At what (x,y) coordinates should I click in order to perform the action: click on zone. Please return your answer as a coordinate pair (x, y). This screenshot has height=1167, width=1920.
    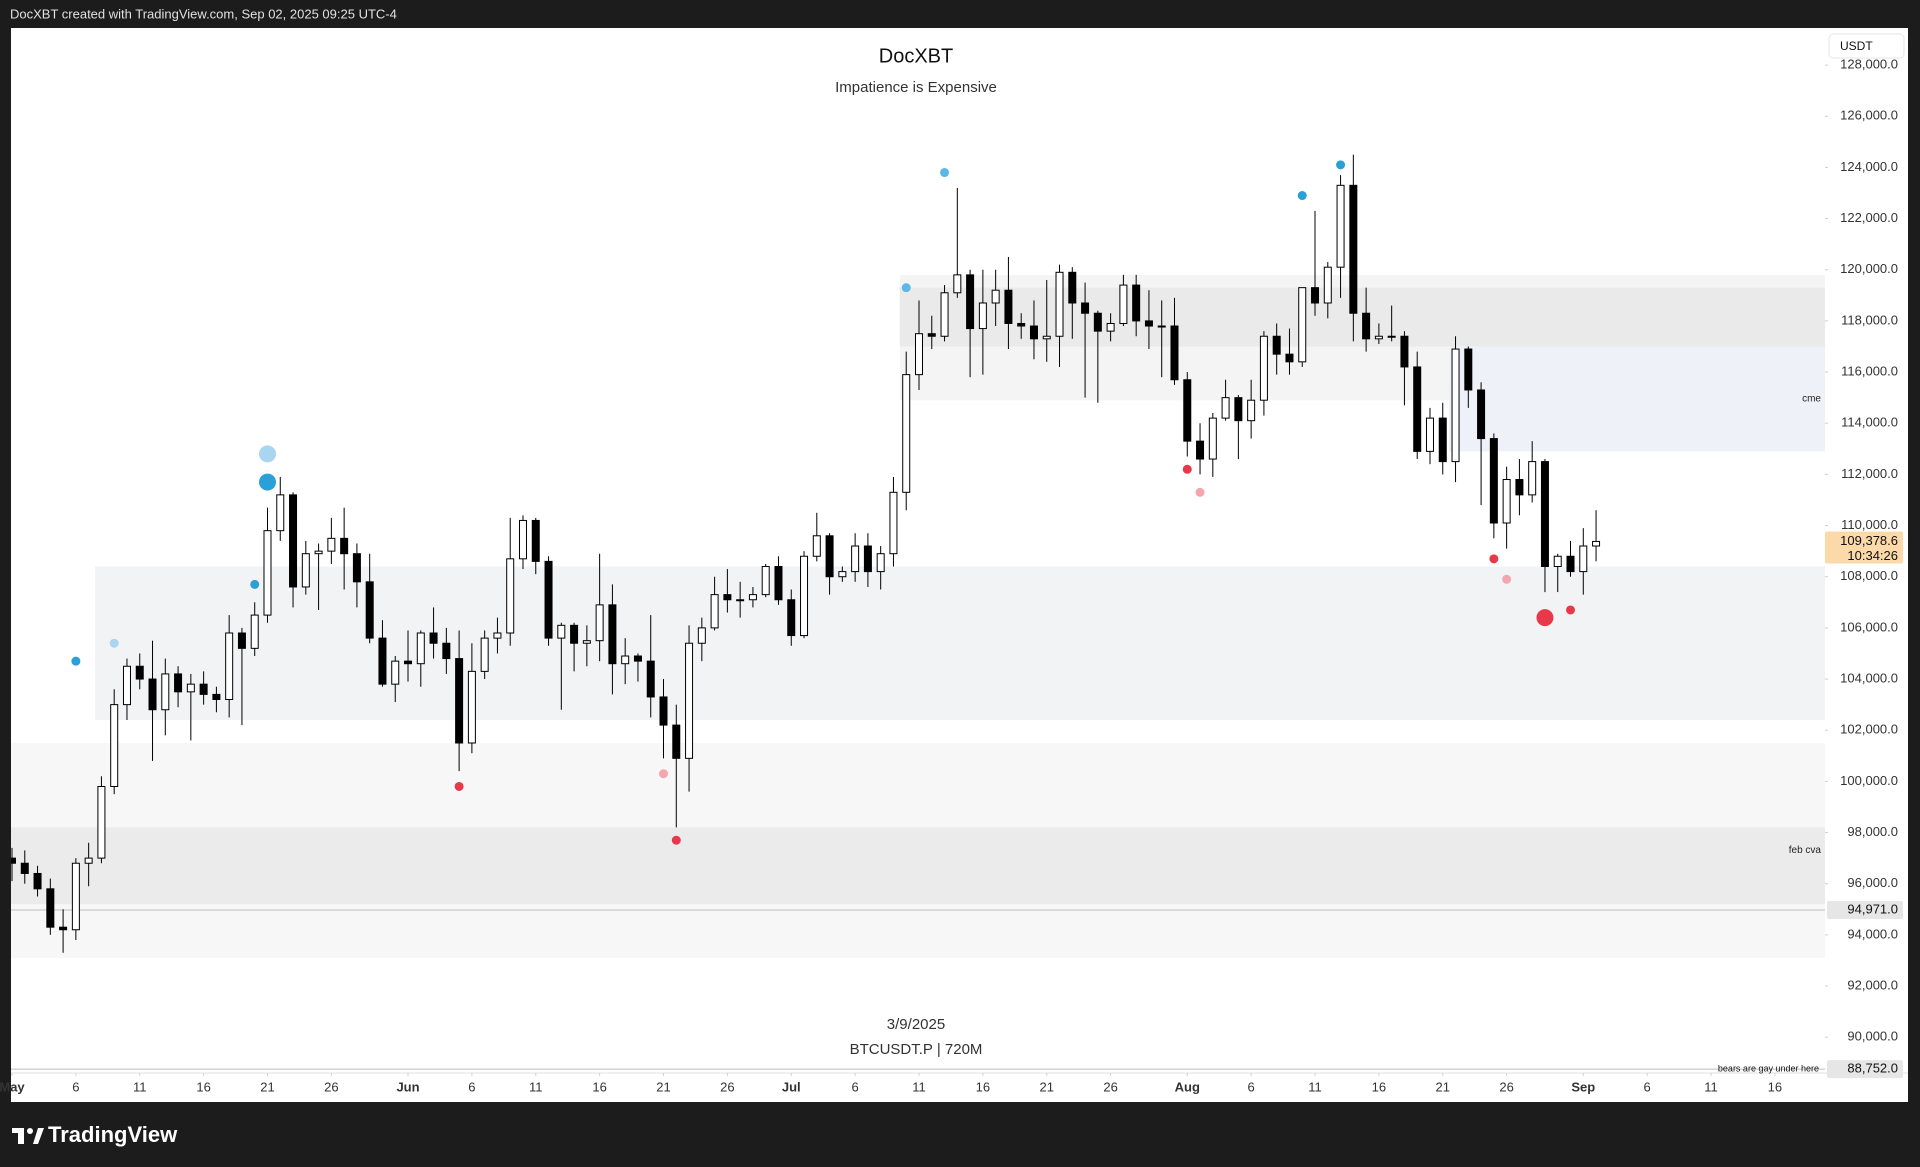
    Looking at the image, I should click on (1637, 399).